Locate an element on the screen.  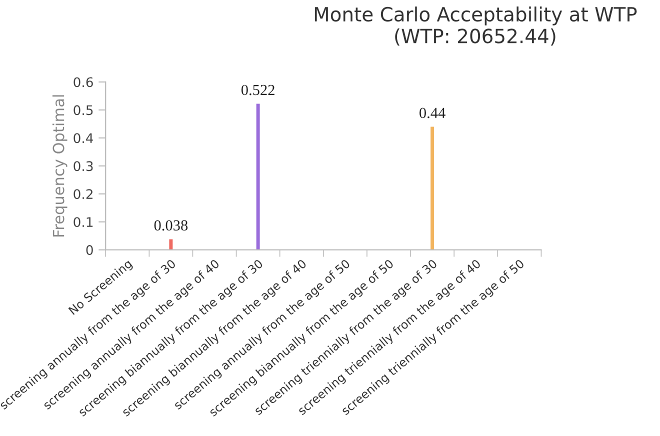
y-tick-label: 0.6 is located at coordinates (83, 82).